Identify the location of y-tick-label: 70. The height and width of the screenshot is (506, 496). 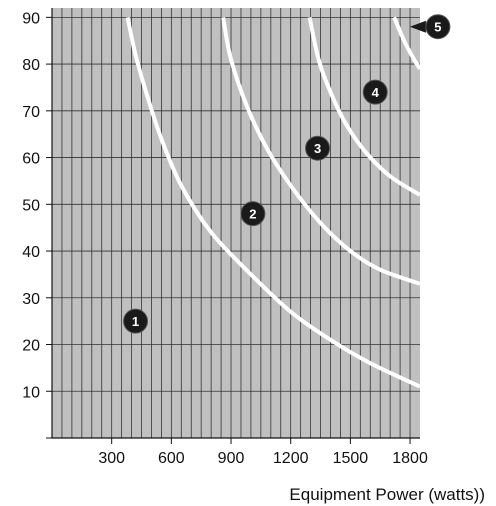
(31, 112).